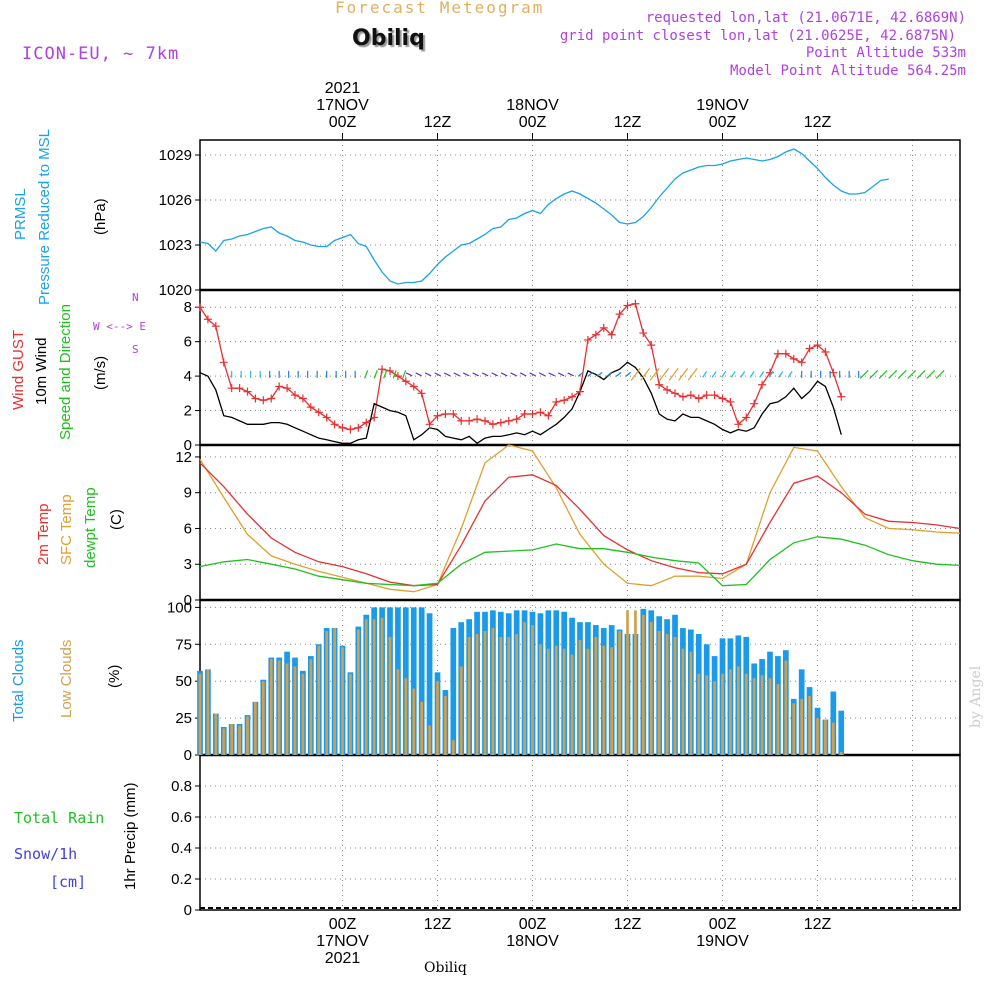  Describe the element at coordinates (130, 836) in the screenshot. I see `precip-unit: 1hr Precip (mm)` at that location.